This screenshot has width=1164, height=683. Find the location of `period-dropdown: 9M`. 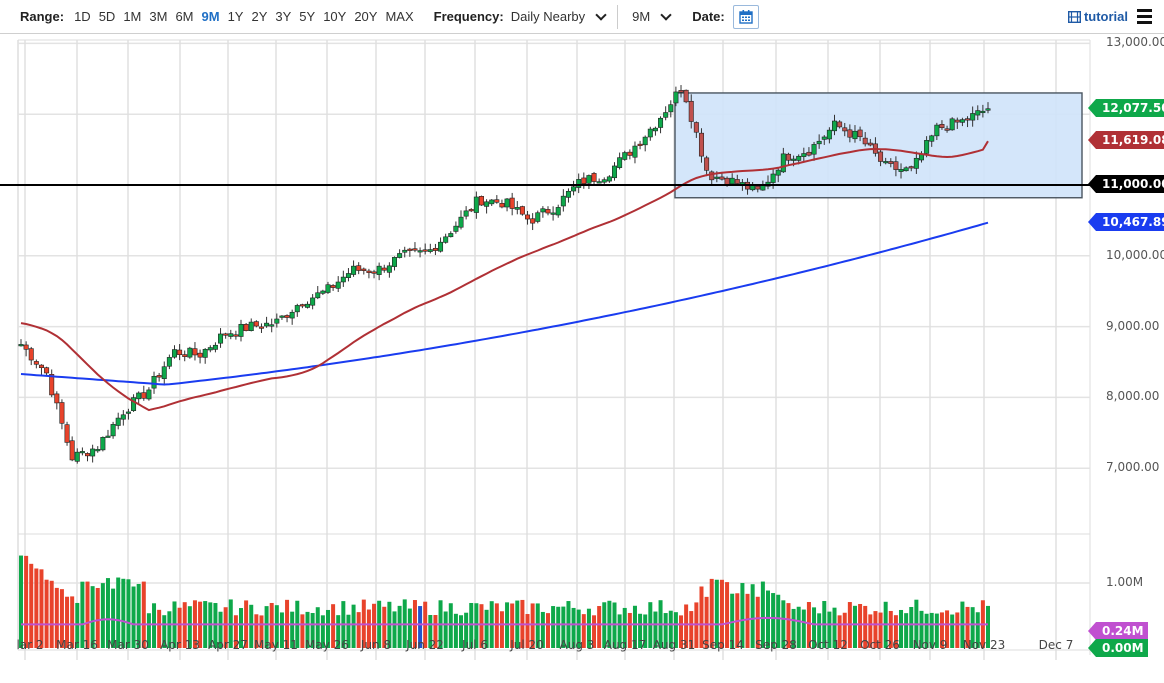

period-dropdown: 9M is located at coordinates (652, 16).